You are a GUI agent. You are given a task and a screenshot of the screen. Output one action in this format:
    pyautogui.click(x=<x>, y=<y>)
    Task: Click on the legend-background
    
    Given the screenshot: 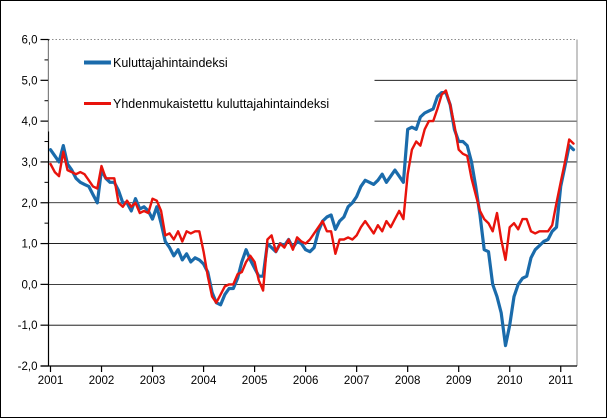 What is the action you would take?
    pyautogui.click(x=211, y=86)
    